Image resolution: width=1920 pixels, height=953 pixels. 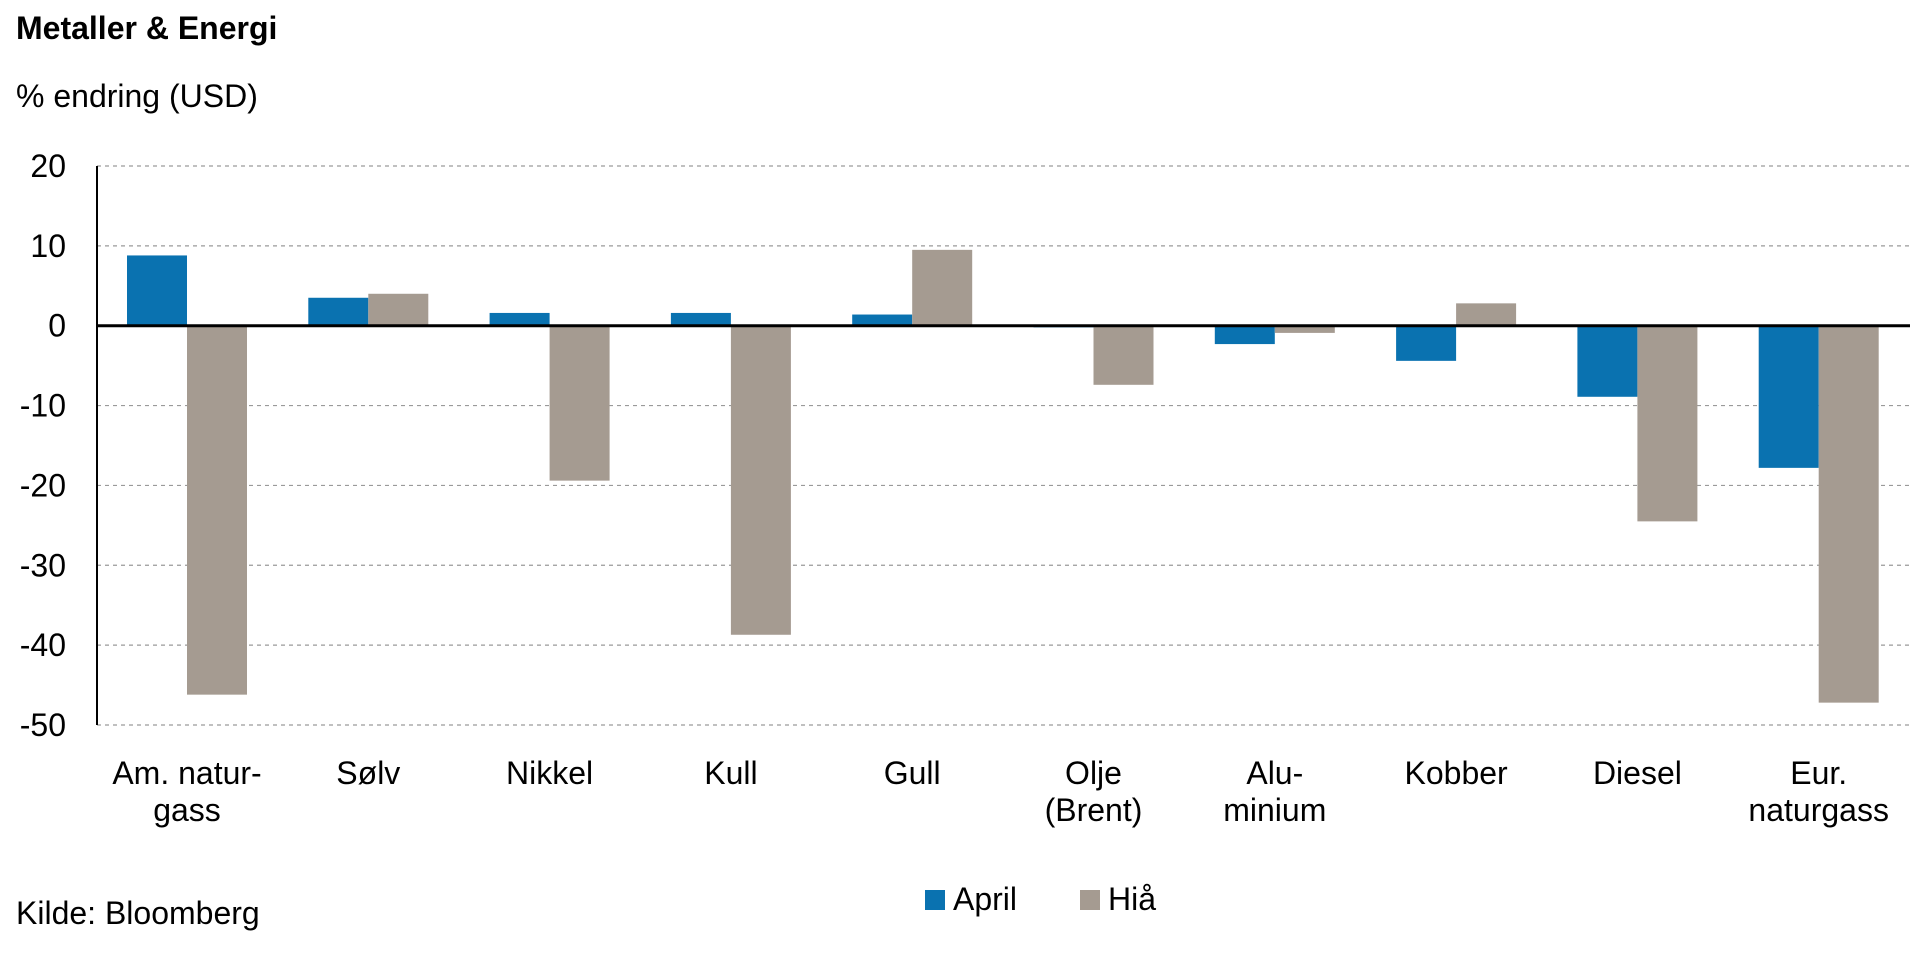 I want to click on x-category-label: Diesel, so click(x=1637, y=773).